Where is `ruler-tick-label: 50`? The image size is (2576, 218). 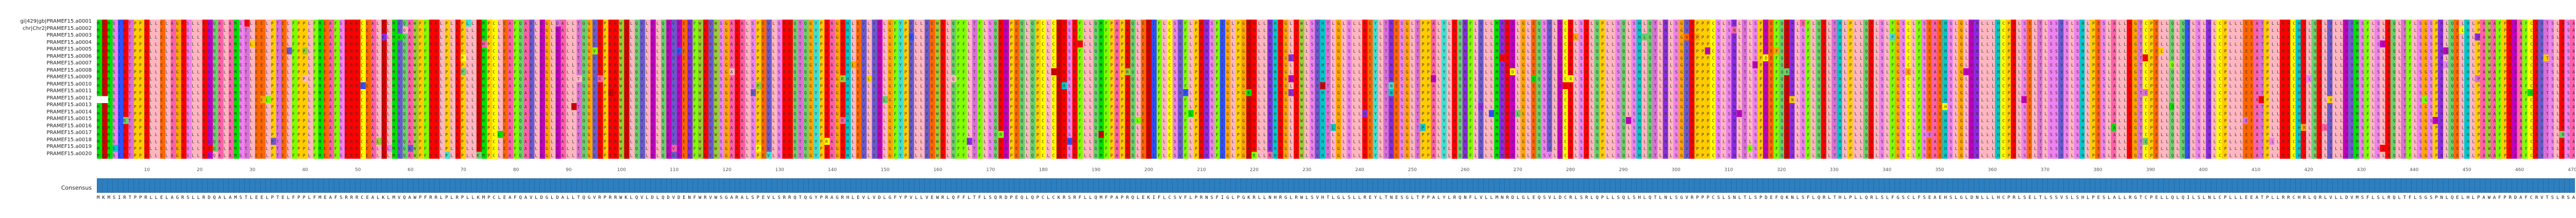 ruler-tick-label: 50 is located at coordinates (357, 170).